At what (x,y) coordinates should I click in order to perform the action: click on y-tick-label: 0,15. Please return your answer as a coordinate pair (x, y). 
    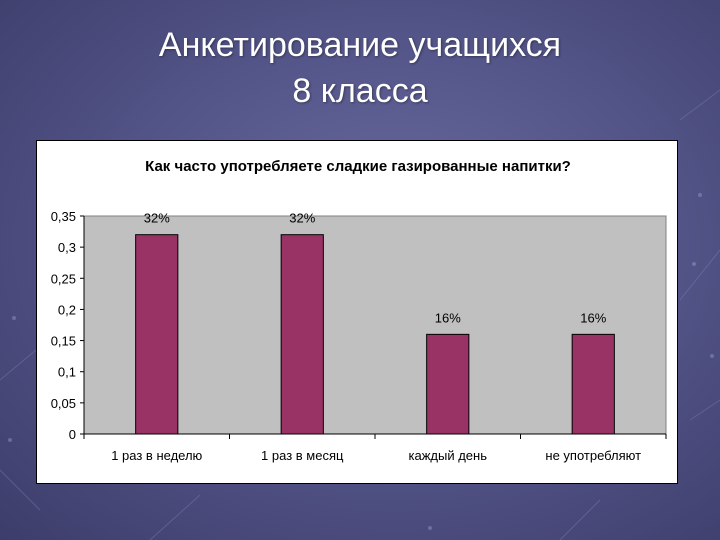
    Looking at the image, I should click on (63, 341).